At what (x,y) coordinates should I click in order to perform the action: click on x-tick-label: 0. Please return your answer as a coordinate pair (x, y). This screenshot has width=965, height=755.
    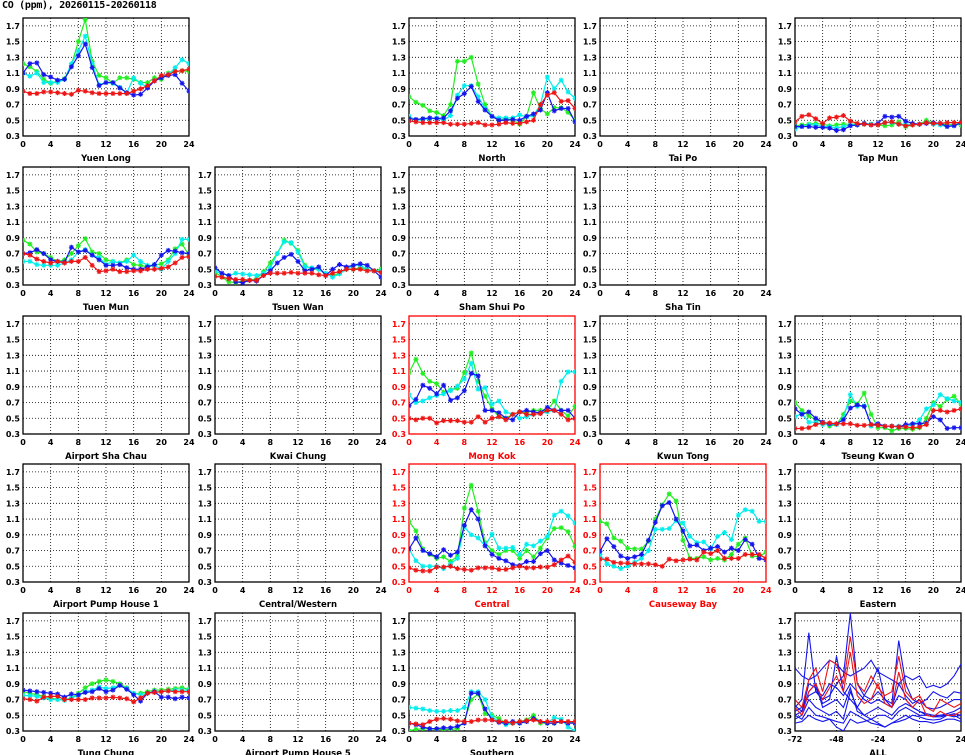
    Looking at the image, I should click on (409, 144).